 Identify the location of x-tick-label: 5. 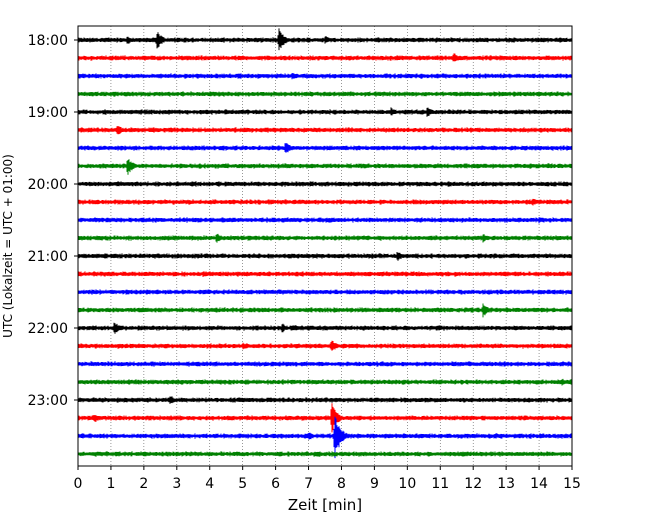
(242, 484).